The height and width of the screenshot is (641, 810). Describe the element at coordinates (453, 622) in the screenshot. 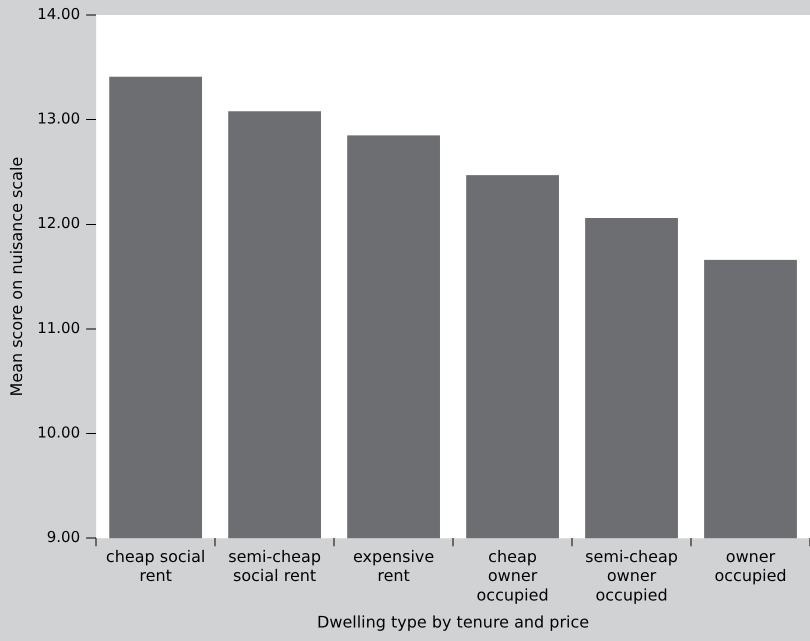

I see `x-axis-title: Dwelling type by tenure and price` at that location.